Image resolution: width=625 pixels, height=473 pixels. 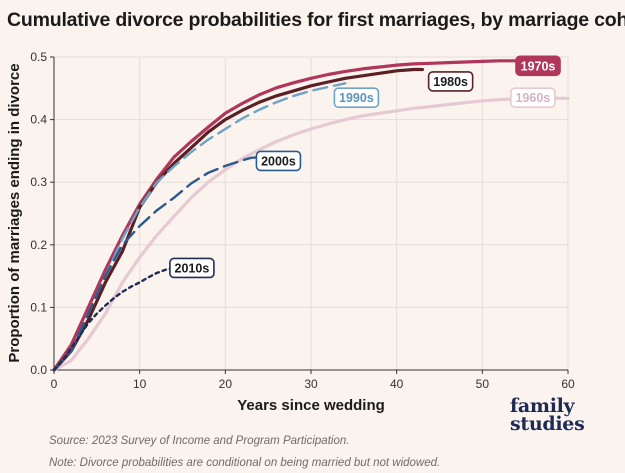 I want to click on label-box-1980s, so click(x=450, y=81).